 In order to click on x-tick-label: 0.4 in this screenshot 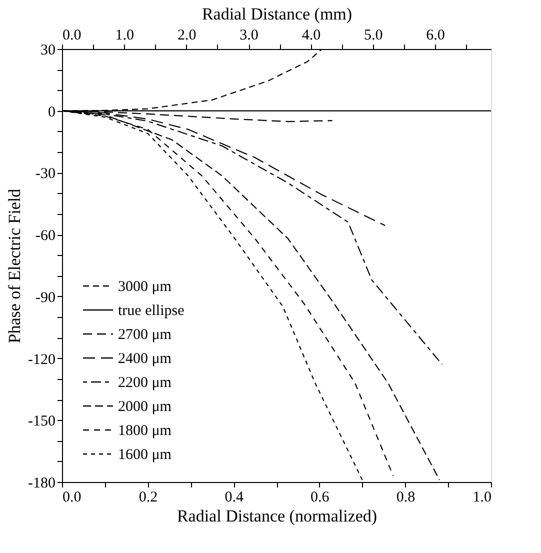, I will do `click(234, 498)`.